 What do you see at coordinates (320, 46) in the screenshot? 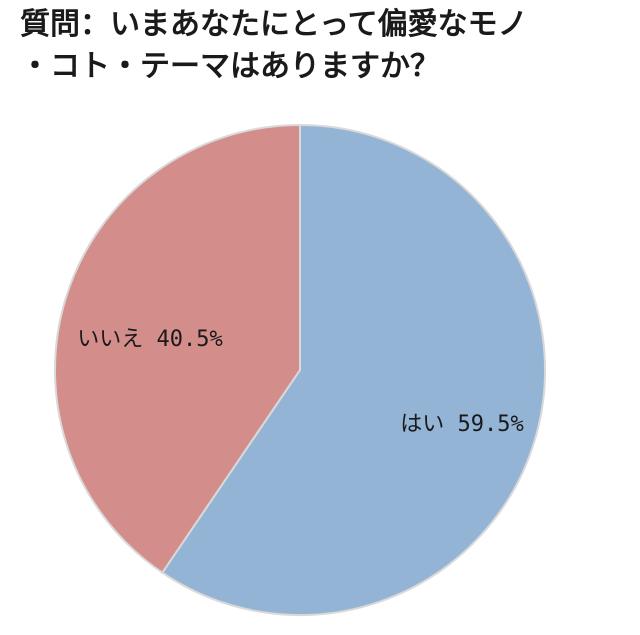
I see `chart-title: 質問：いまあなたにとって偏愛なモノ ・コト・テーマはありますか？` at bounding box center [320, 46].